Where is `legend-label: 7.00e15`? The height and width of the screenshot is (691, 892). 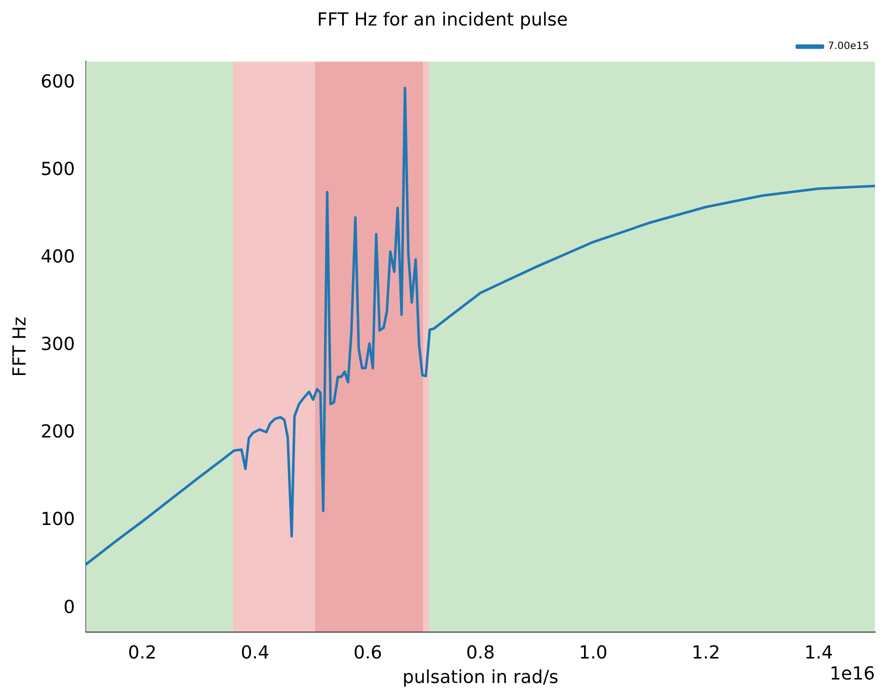
legend-label: 7.00e15 is located at coordinates (849, 46).